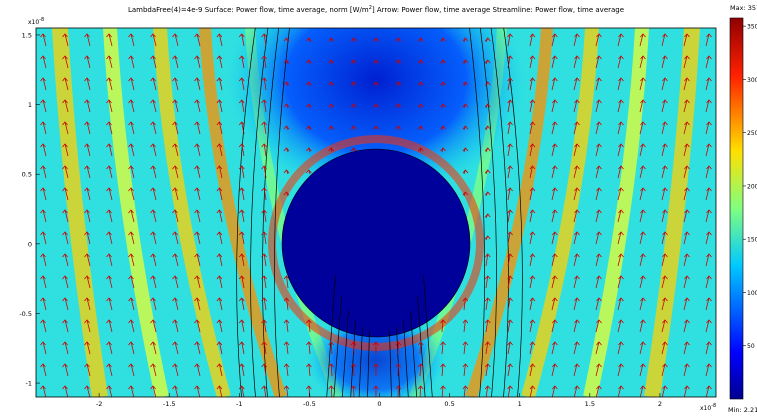 This screenshot has height=416, width=757. Describe the element at coordinates (520, 404) in the screenshot. I see `x-tick-label: 1` at that location.